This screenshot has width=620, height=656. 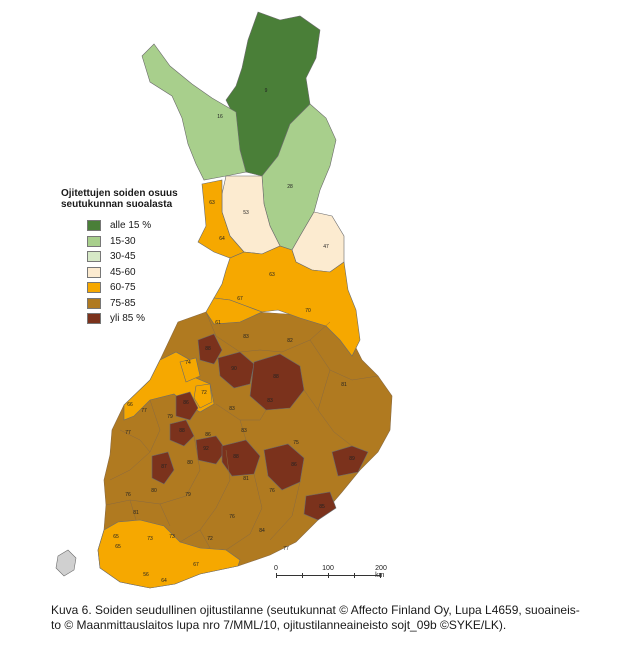 I want to click on region-south-coast, so click(x=169, y=554).